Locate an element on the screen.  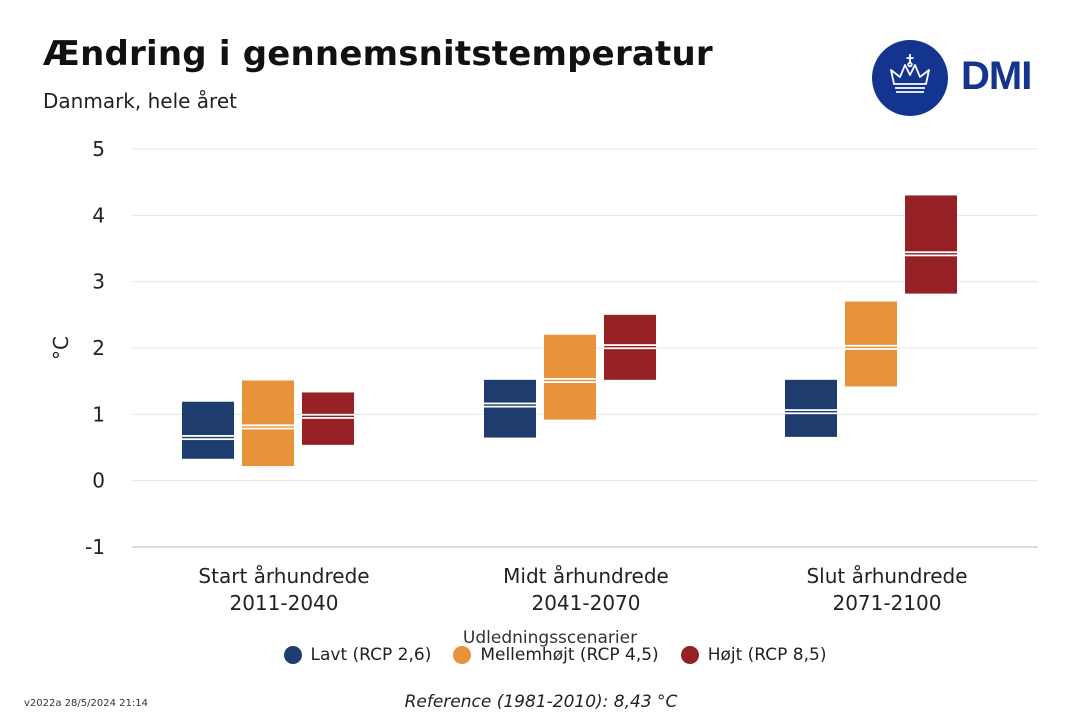
legend-label: Lavt (RCP 2,6) is located at coordinates (371, 655).